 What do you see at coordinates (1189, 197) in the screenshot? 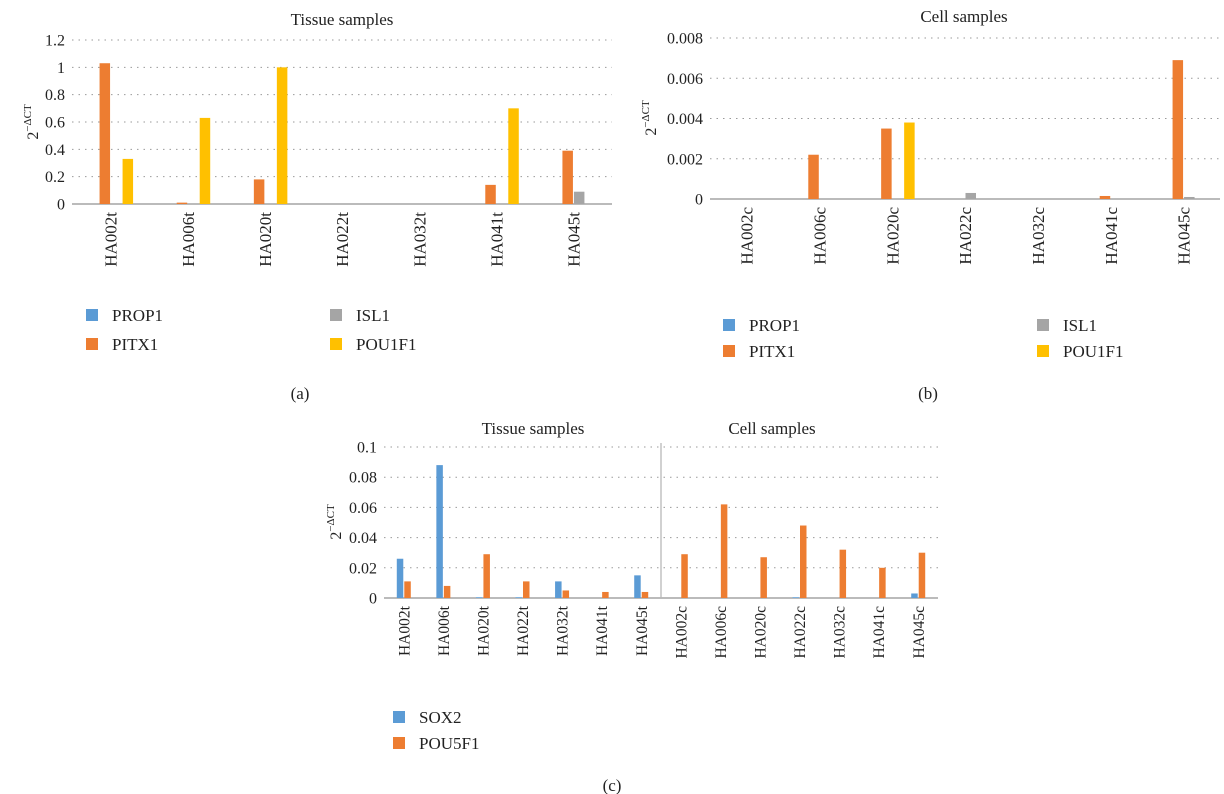
I see `bar-isl1-ha045c` at bounding box center [1189, 197].